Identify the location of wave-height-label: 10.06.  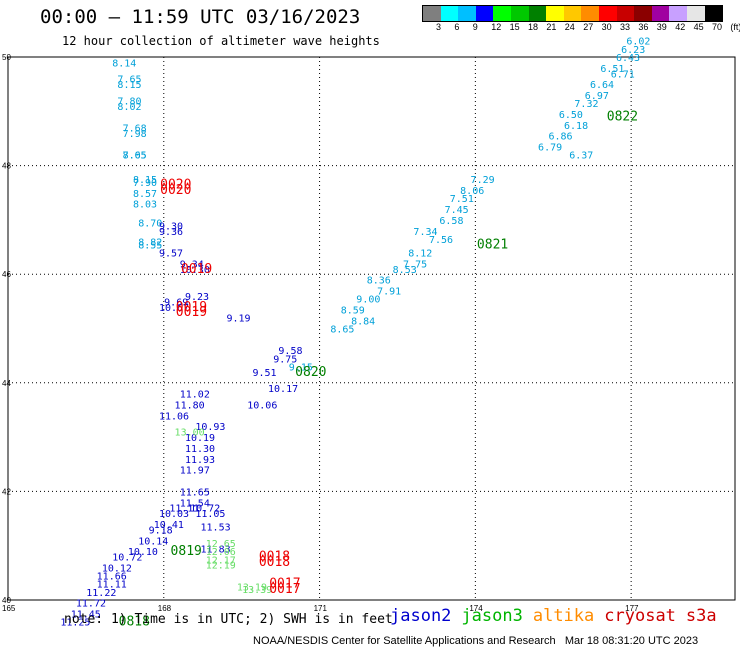
(262, 406).